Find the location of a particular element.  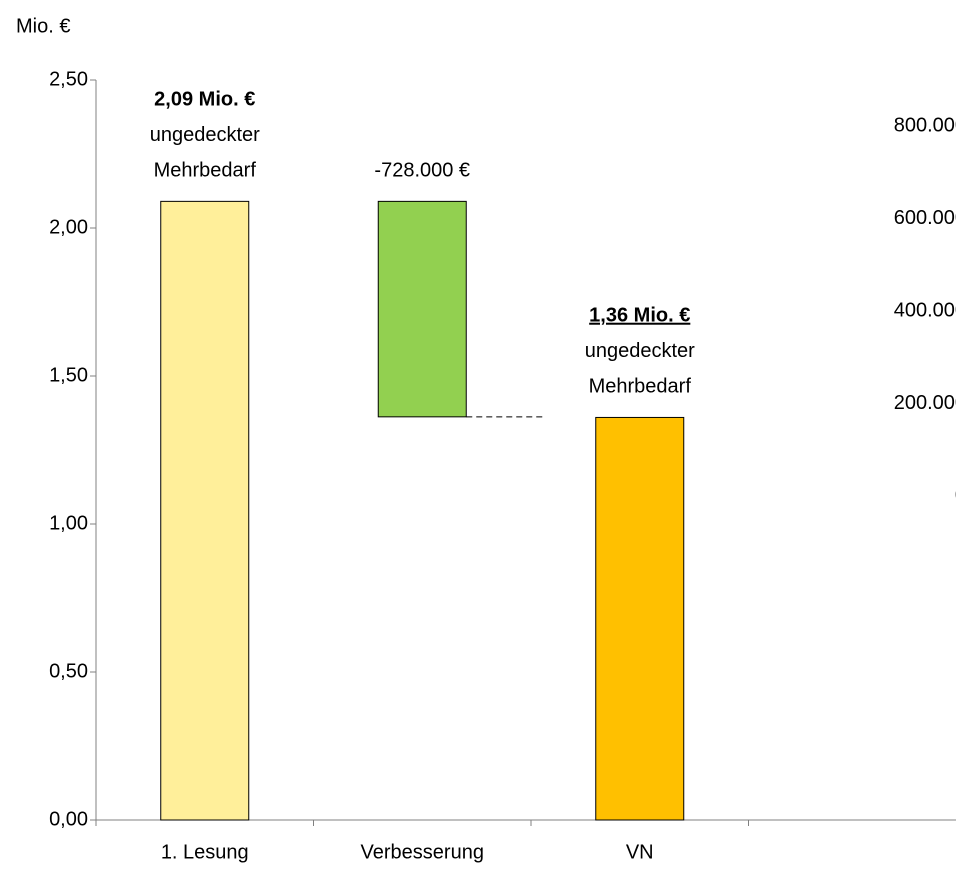

y-tick-label: 2,00 is located at coordinates (68, 227).